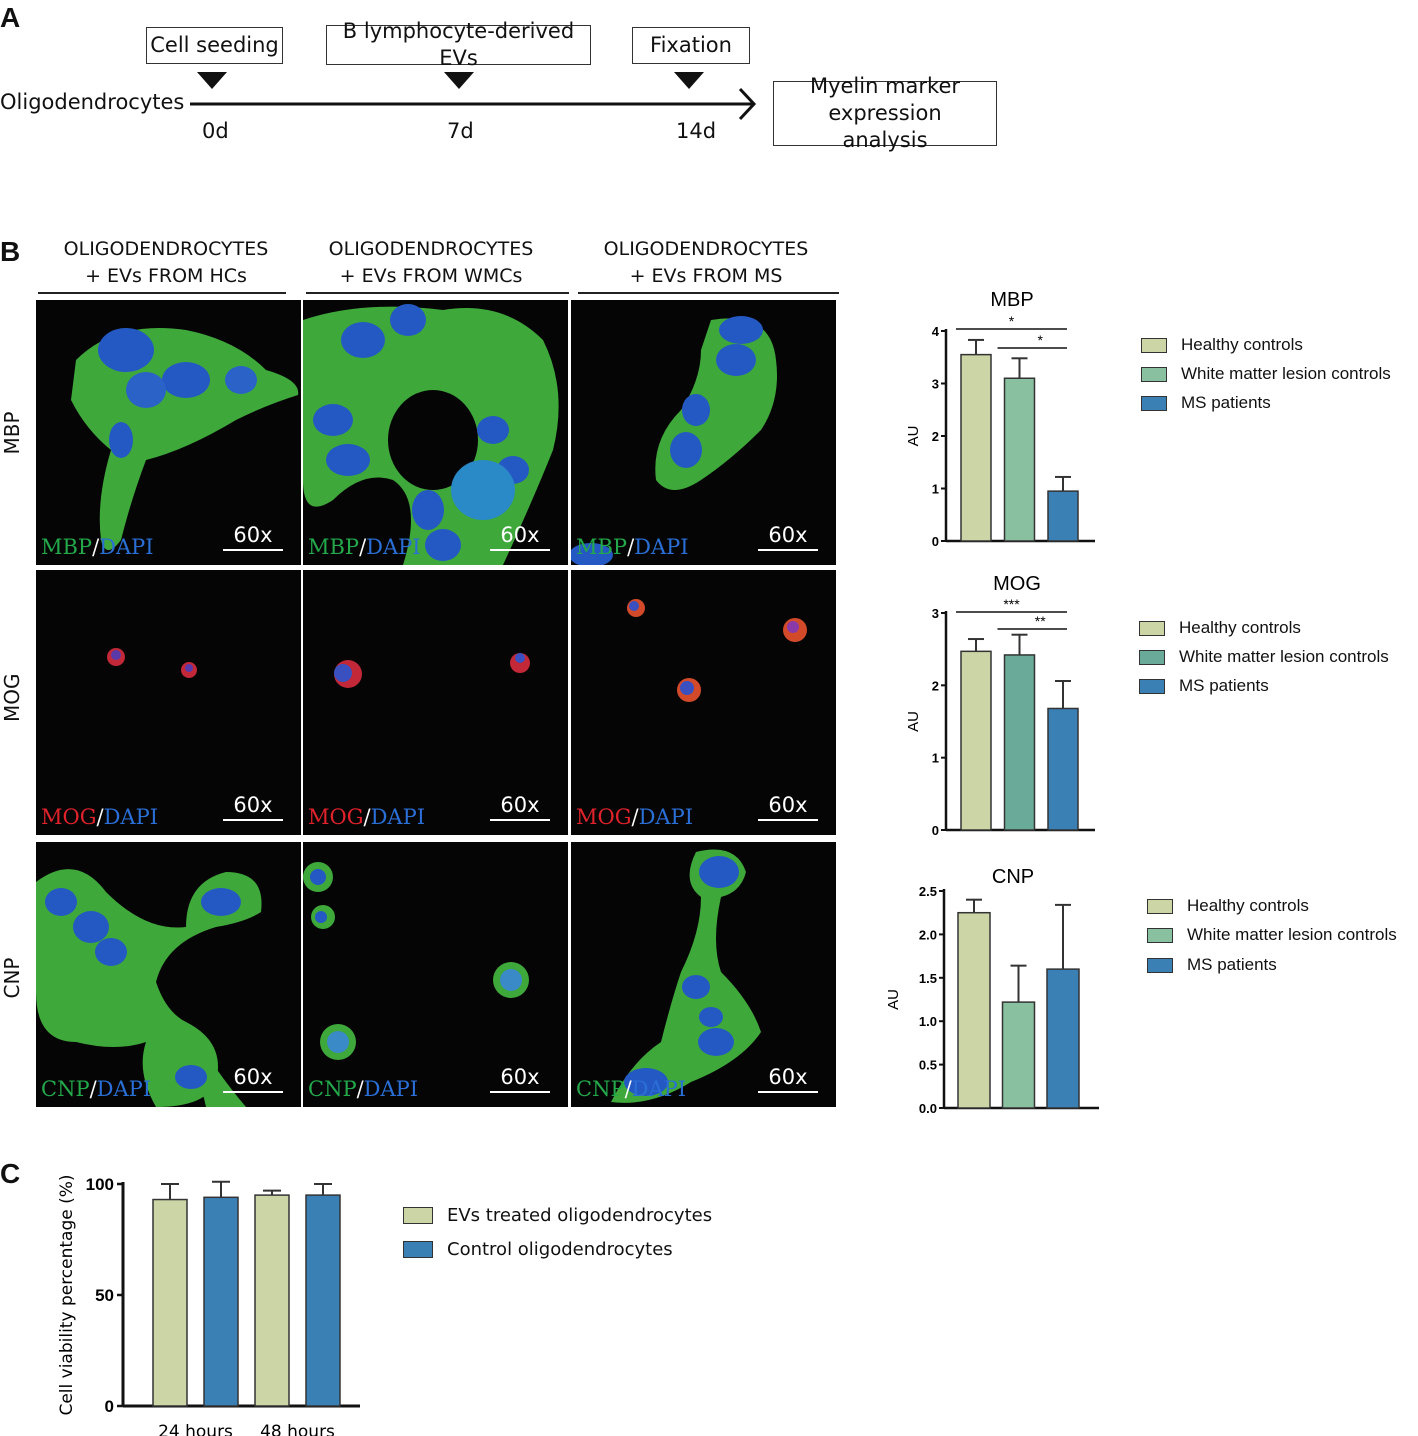  What do you see at coordinates (1000, 419) in the screenshot?
I see `chart-mbp: MBP AU 0 1 2 3 4 * *` at bounding box center [1000, 419].